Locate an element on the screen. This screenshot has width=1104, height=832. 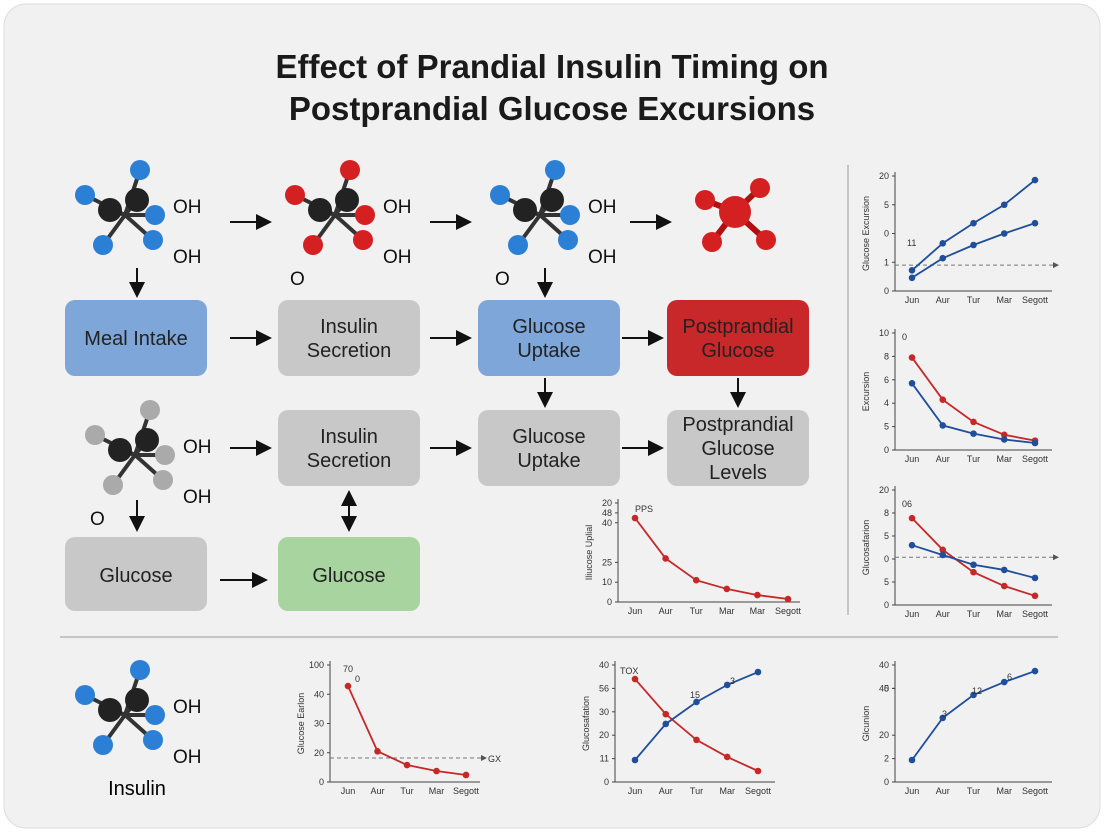
y-tick-label: 30 is located at coordinates (604, 712).